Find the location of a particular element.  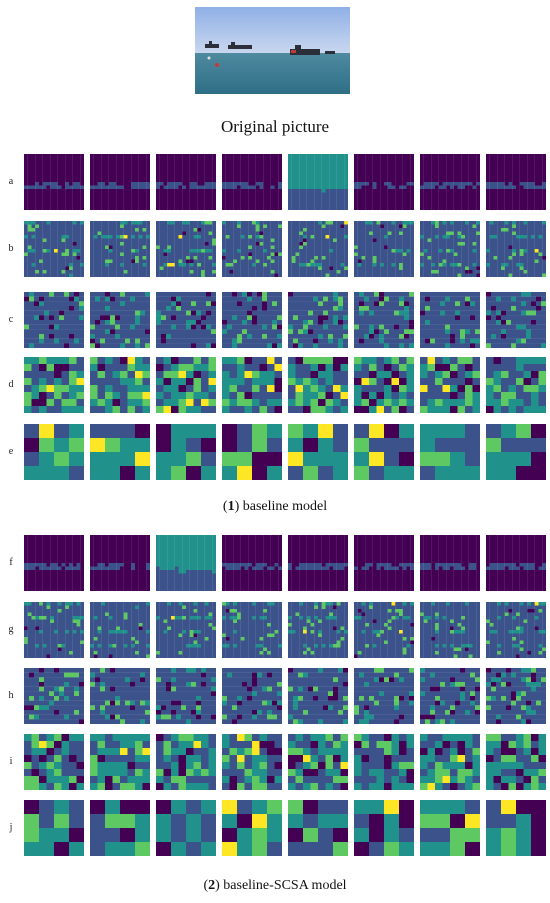

row-label-b: b is located at coordinates (11, 248).